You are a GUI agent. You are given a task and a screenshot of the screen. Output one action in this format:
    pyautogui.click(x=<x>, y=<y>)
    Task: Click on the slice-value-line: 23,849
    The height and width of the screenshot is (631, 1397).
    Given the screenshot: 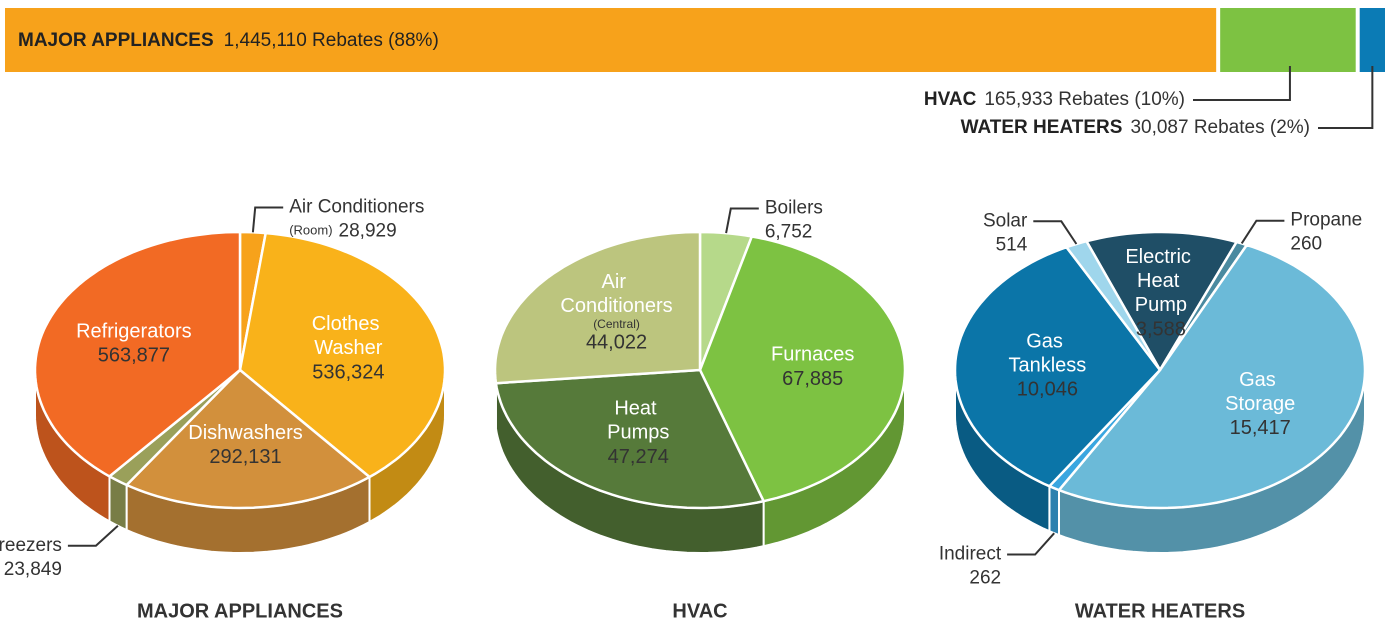 What is the action you would take?
    pyautogui.click(x=33, y=569)
    